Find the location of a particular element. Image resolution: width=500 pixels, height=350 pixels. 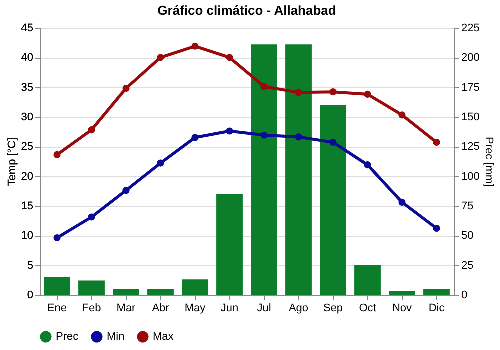

y-tick-label: 15 is located at coordinates (27, 206).